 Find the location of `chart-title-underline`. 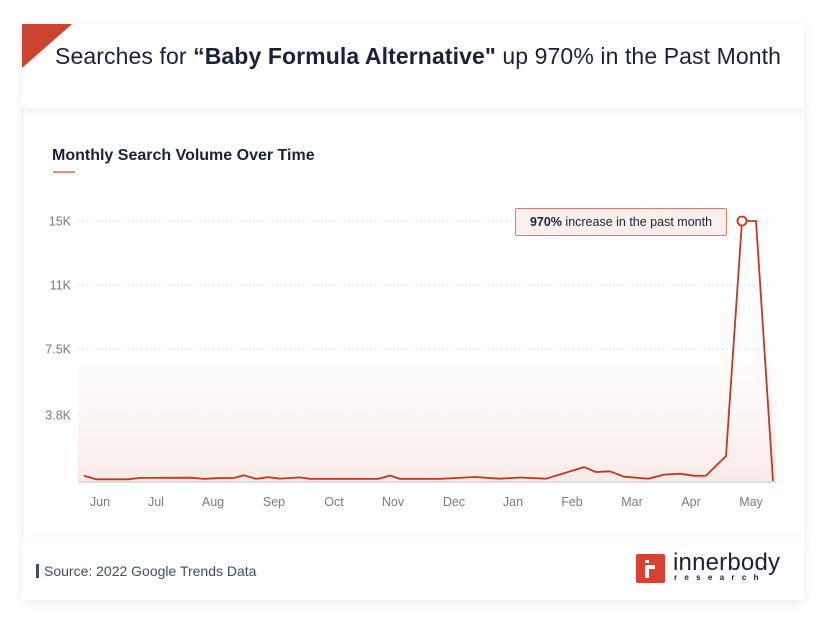

chart-title-underline is located at coordinates (64, 172).